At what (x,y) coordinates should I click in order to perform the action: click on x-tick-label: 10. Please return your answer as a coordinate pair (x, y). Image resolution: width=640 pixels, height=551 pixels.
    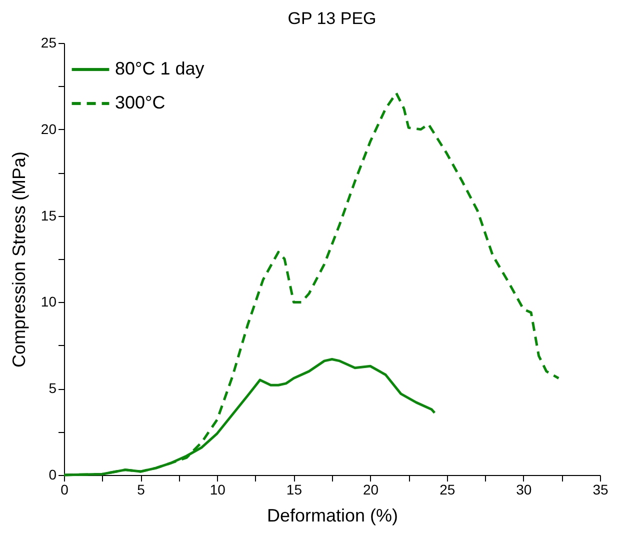
    Looking at the image, I should click on (218, 490).